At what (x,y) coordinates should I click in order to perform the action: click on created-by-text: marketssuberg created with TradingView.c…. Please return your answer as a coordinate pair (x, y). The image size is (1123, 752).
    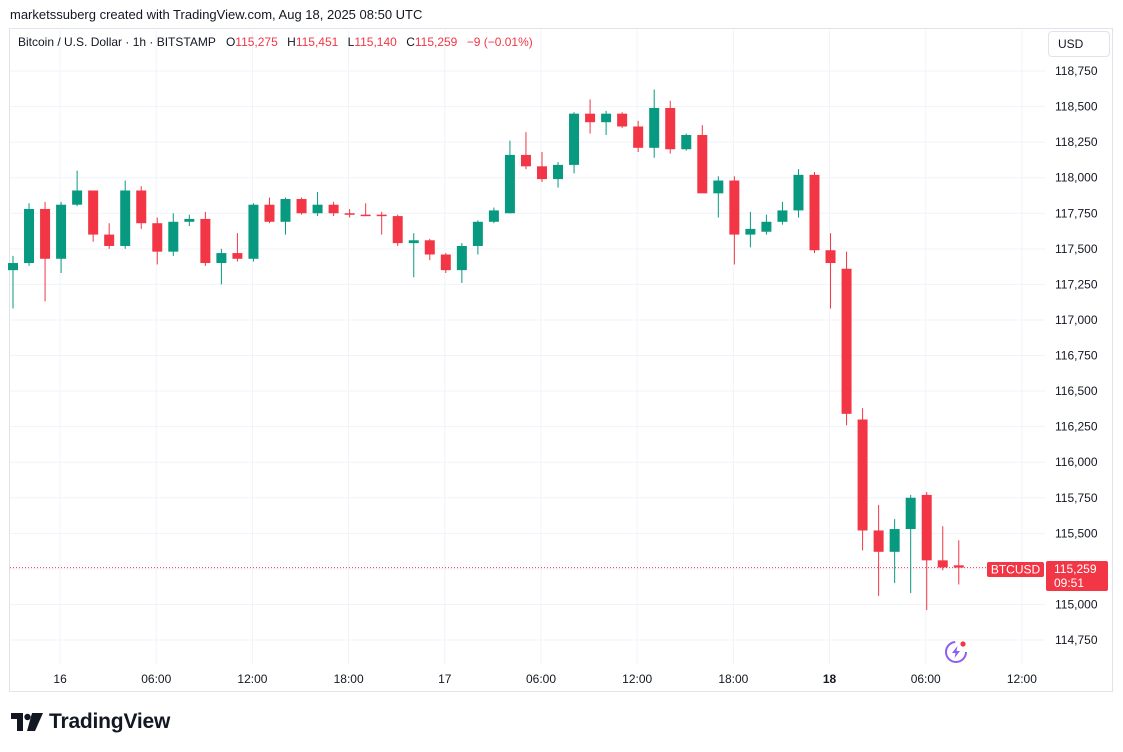
    Looking at the image, I should click on (216, 14).